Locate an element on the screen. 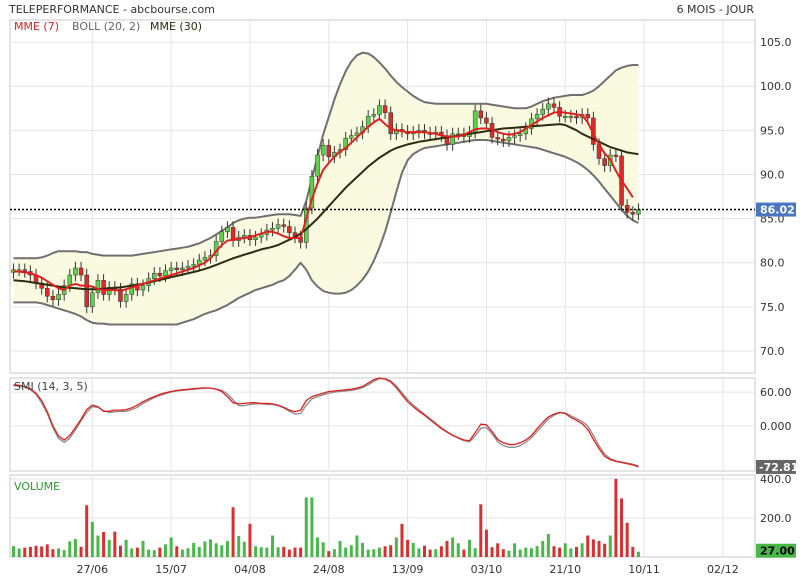  last-price-badge is located at coordinates (776, 209).